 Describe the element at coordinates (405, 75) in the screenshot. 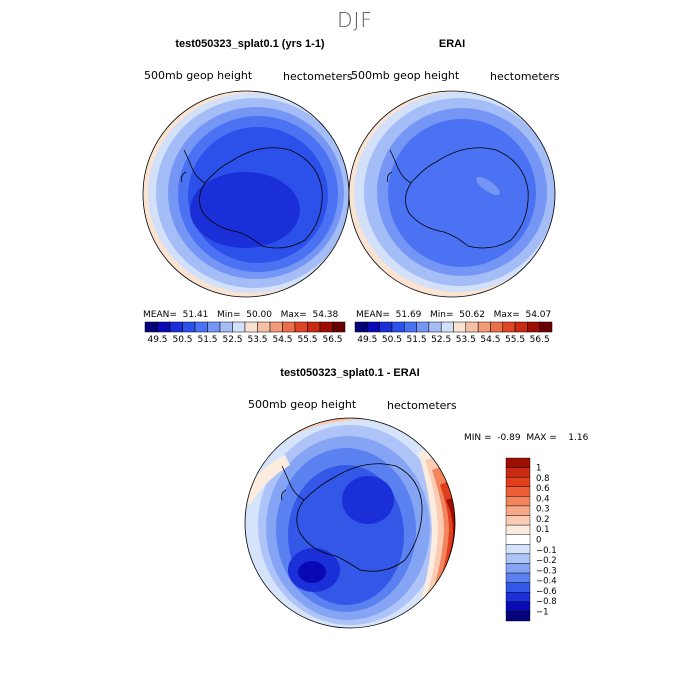

I see `panel-2-field-label: 500mb geop height` at that location.